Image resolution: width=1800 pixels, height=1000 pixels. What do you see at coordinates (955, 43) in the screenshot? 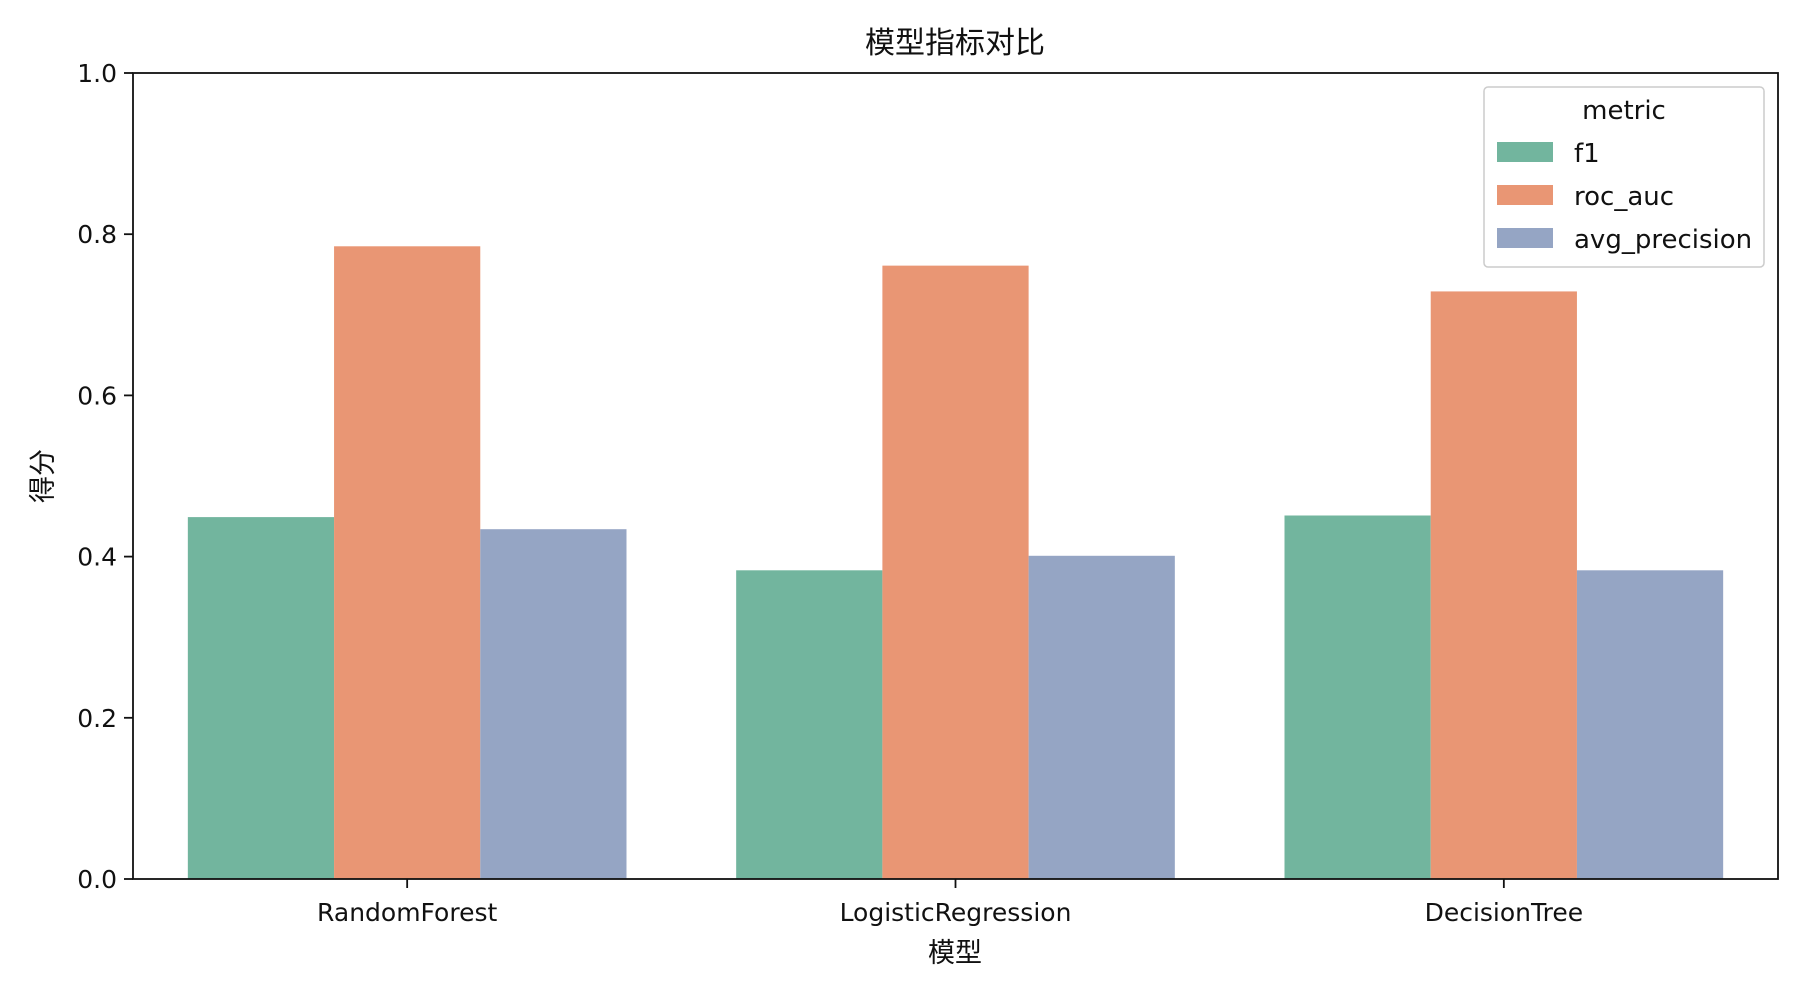
I see `chart-title: 模型指标对比` at bounding box center [955, 43].